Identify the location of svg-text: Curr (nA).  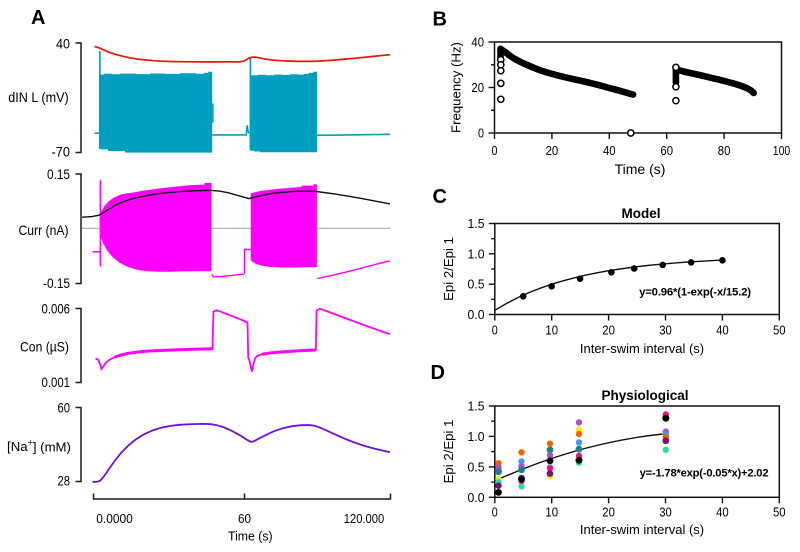
(44, 230).